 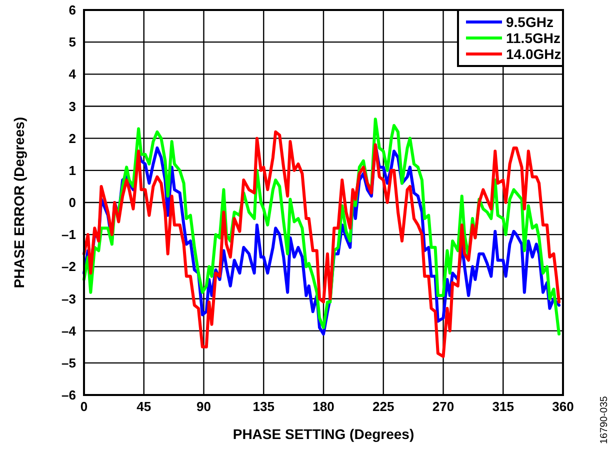 What do you see at coordinates (69, 395) in the screenshot?
I see `y-tick-label: –6` at bounding box center [69, 395].